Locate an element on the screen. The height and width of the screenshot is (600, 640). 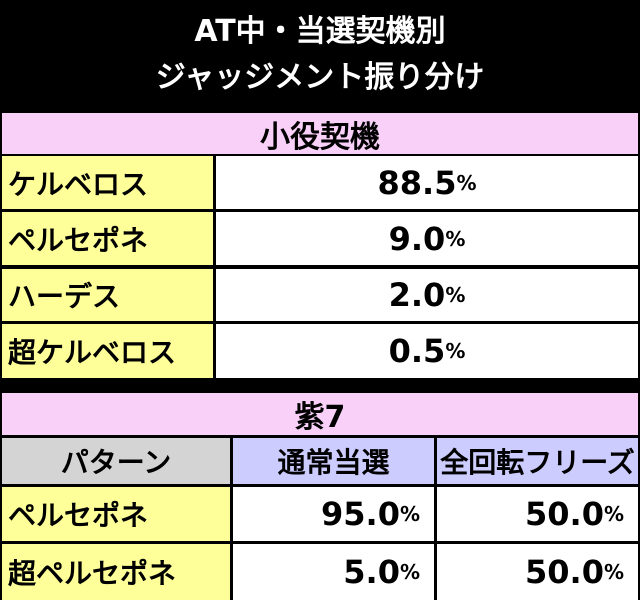
value: 5.0% is located at coordinates (333, 572).